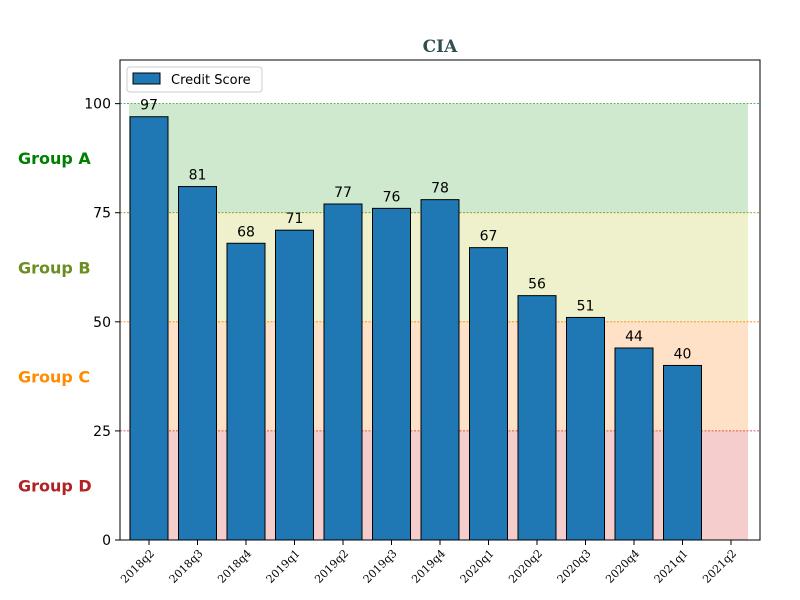 This screenshot has width=800, height=600. What do you see at coordinates (343, 193) in the screenshot?
I see `bar-value-label: 77` at bounding box center [343, 193].